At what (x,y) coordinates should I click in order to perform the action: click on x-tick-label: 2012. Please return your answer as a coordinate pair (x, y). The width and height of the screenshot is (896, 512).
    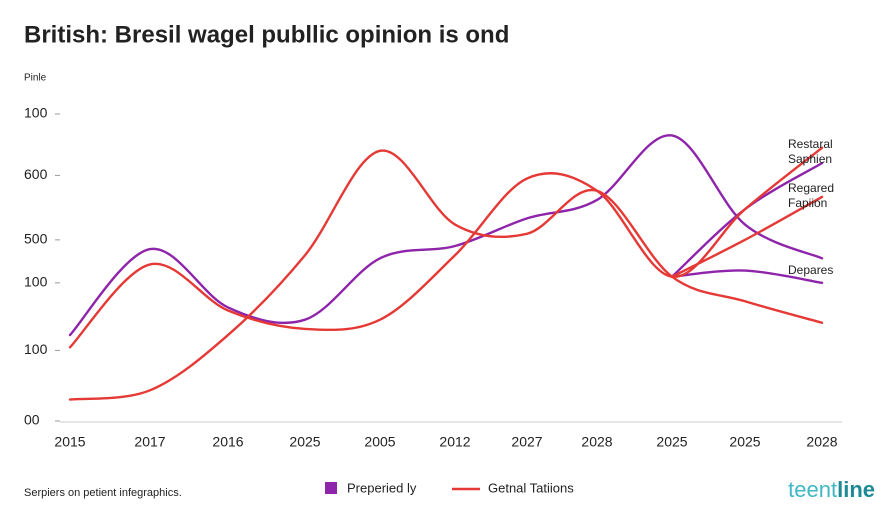
    Looking at the image, I should click on (454, 442).